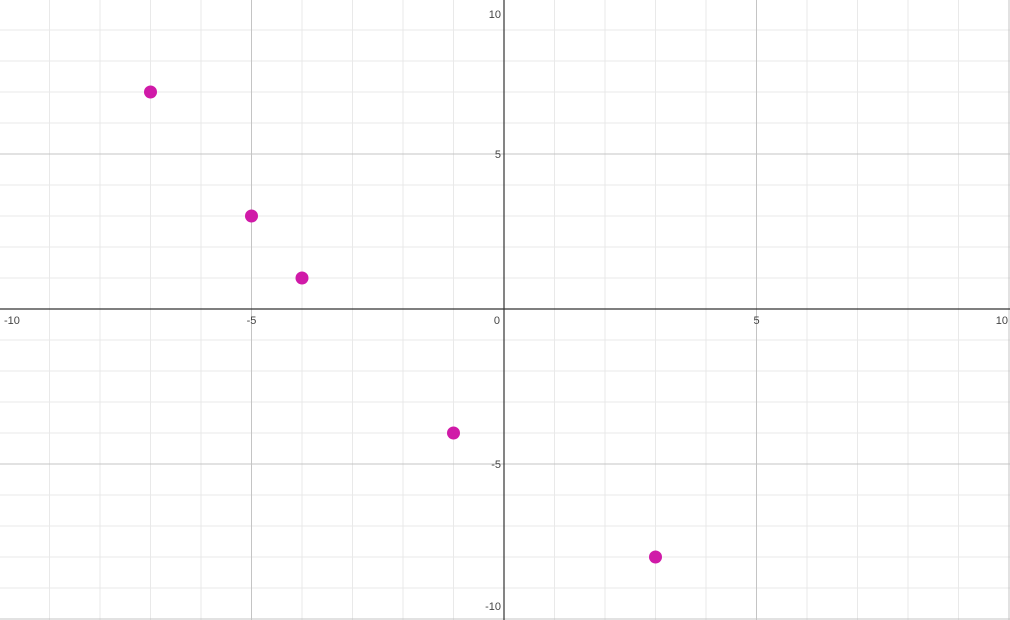 The width and height of the screenshot is (1010, 620). Describe the element at coordinates (497, 321) in the screenshot. I see `x-tick-label: 0` at that location.